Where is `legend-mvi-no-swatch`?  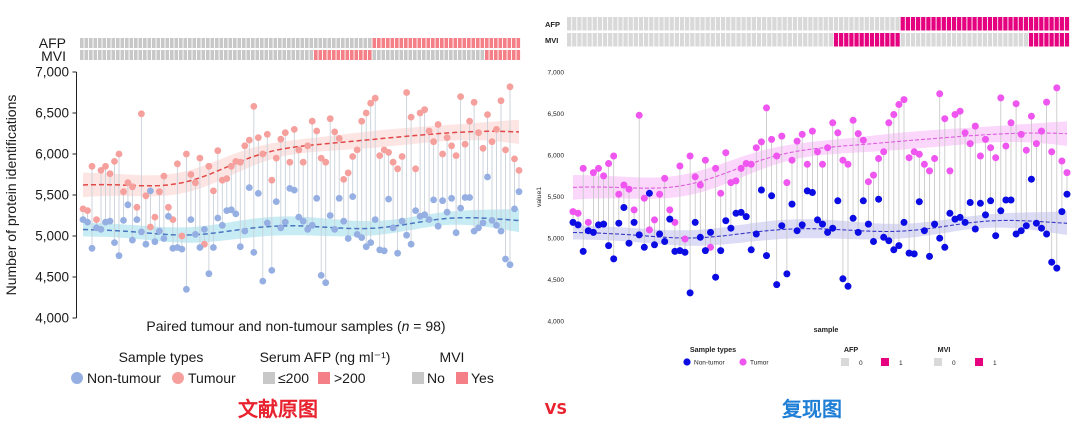
legend-mvi-no-swatch is located at coordinates (418, 378).